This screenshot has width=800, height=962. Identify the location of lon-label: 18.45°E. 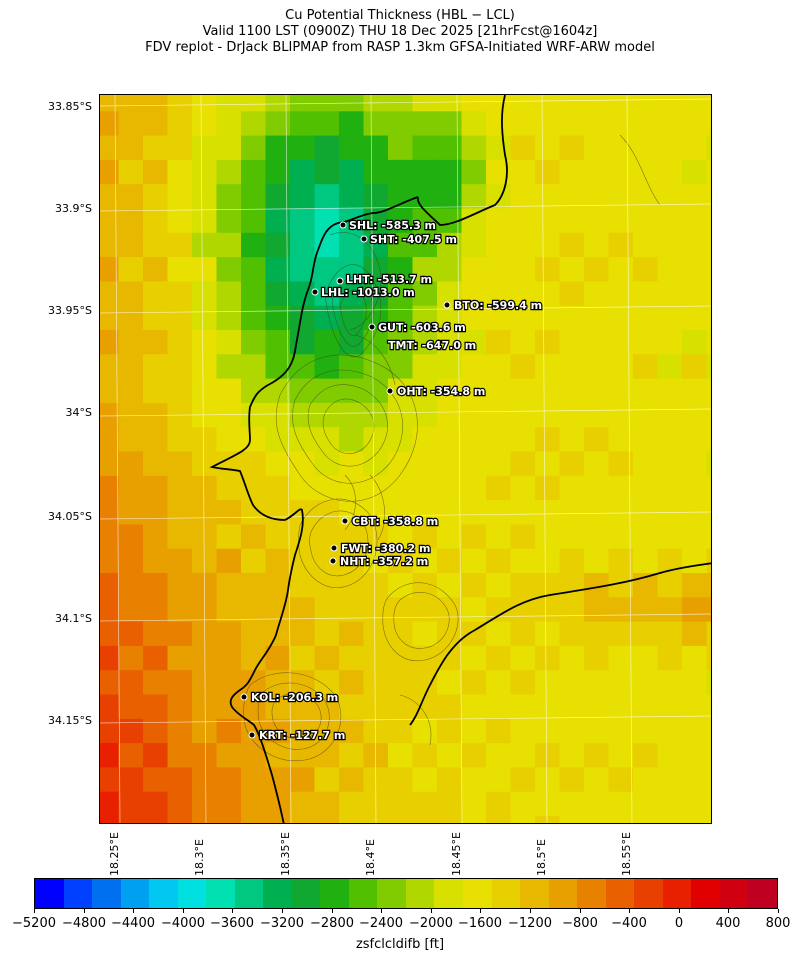
(456, 854).